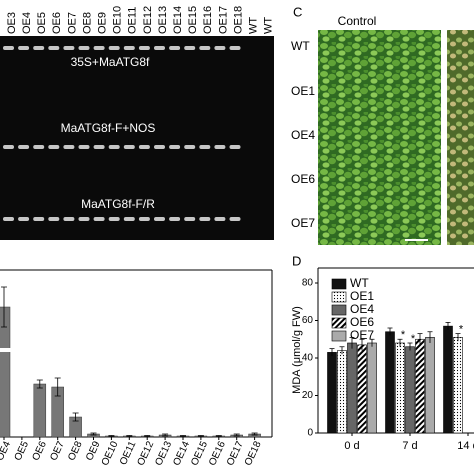 The image size is (474, 474). I want to click on legend-label: OE6, so click(362, 322).